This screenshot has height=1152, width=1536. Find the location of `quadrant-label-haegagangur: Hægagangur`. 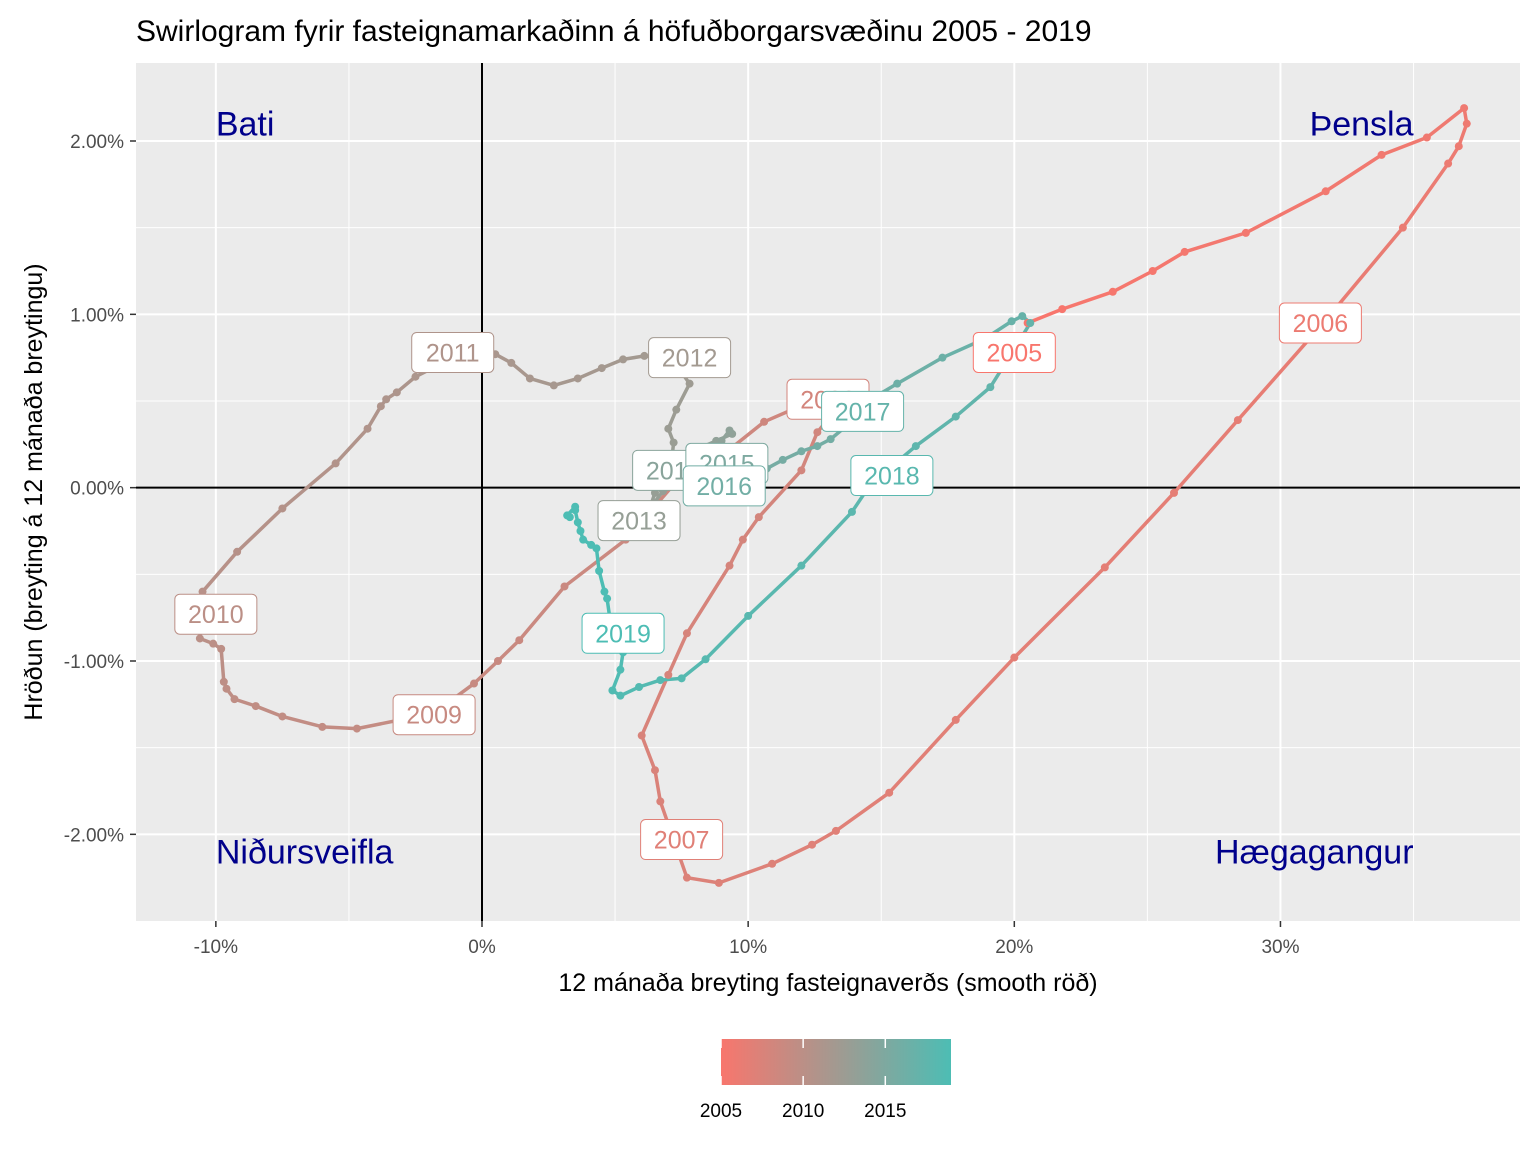

quadrant-label-haegagangur: Hægagangur is located at coordinates (1314, 853).